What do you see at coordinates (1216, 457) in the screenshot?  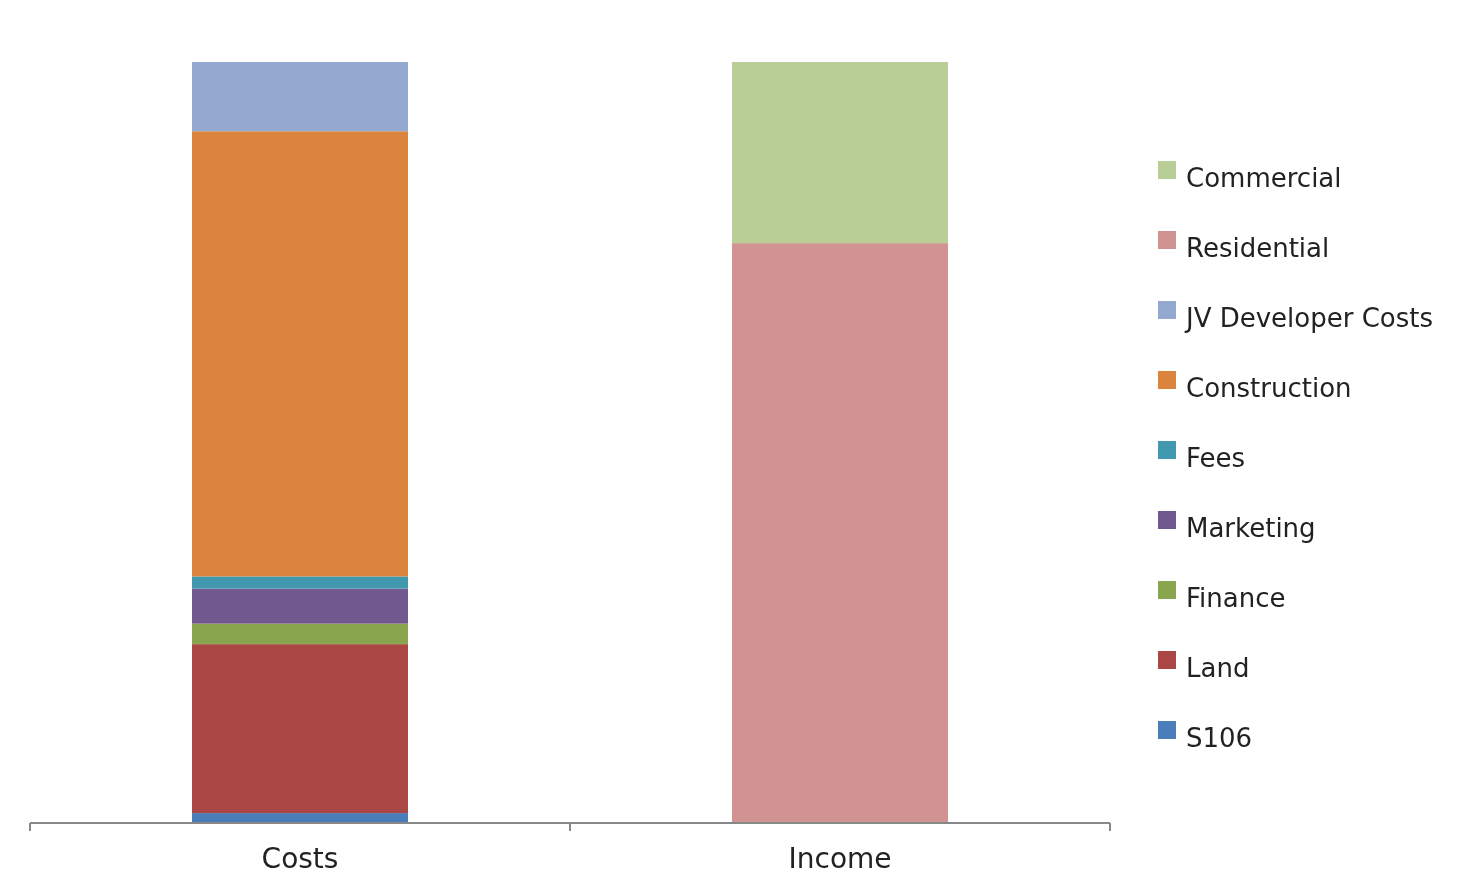 I see `legend-label: Fees` at bounding box center [1216, 457].